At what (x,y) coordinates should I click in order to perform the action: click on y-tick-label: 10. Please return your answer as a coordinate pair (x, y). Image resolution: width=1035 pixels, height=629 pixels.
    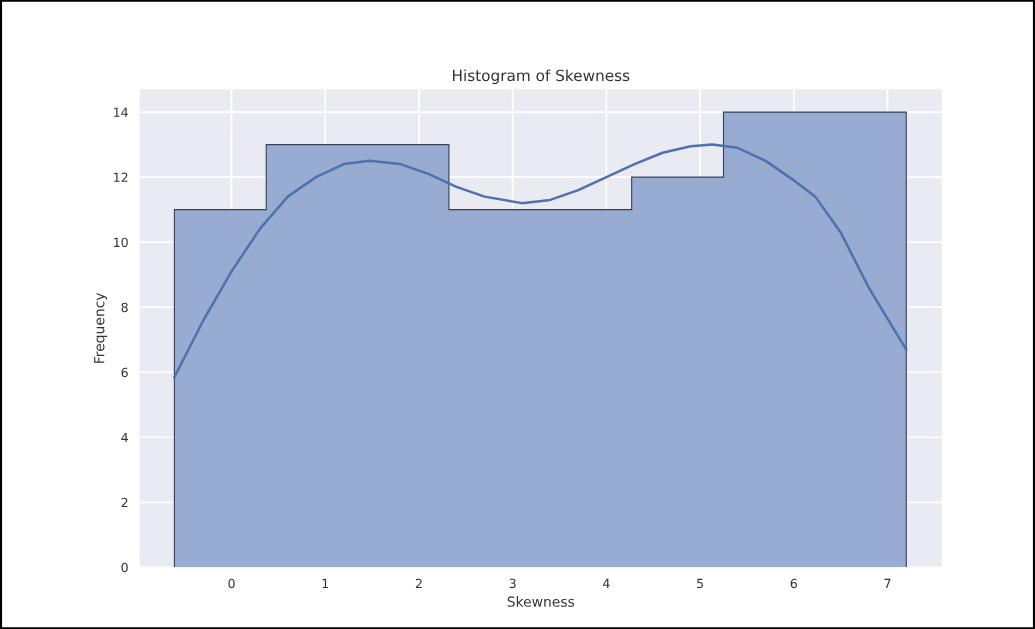
    Looking at the image, I should click on (121, 242).